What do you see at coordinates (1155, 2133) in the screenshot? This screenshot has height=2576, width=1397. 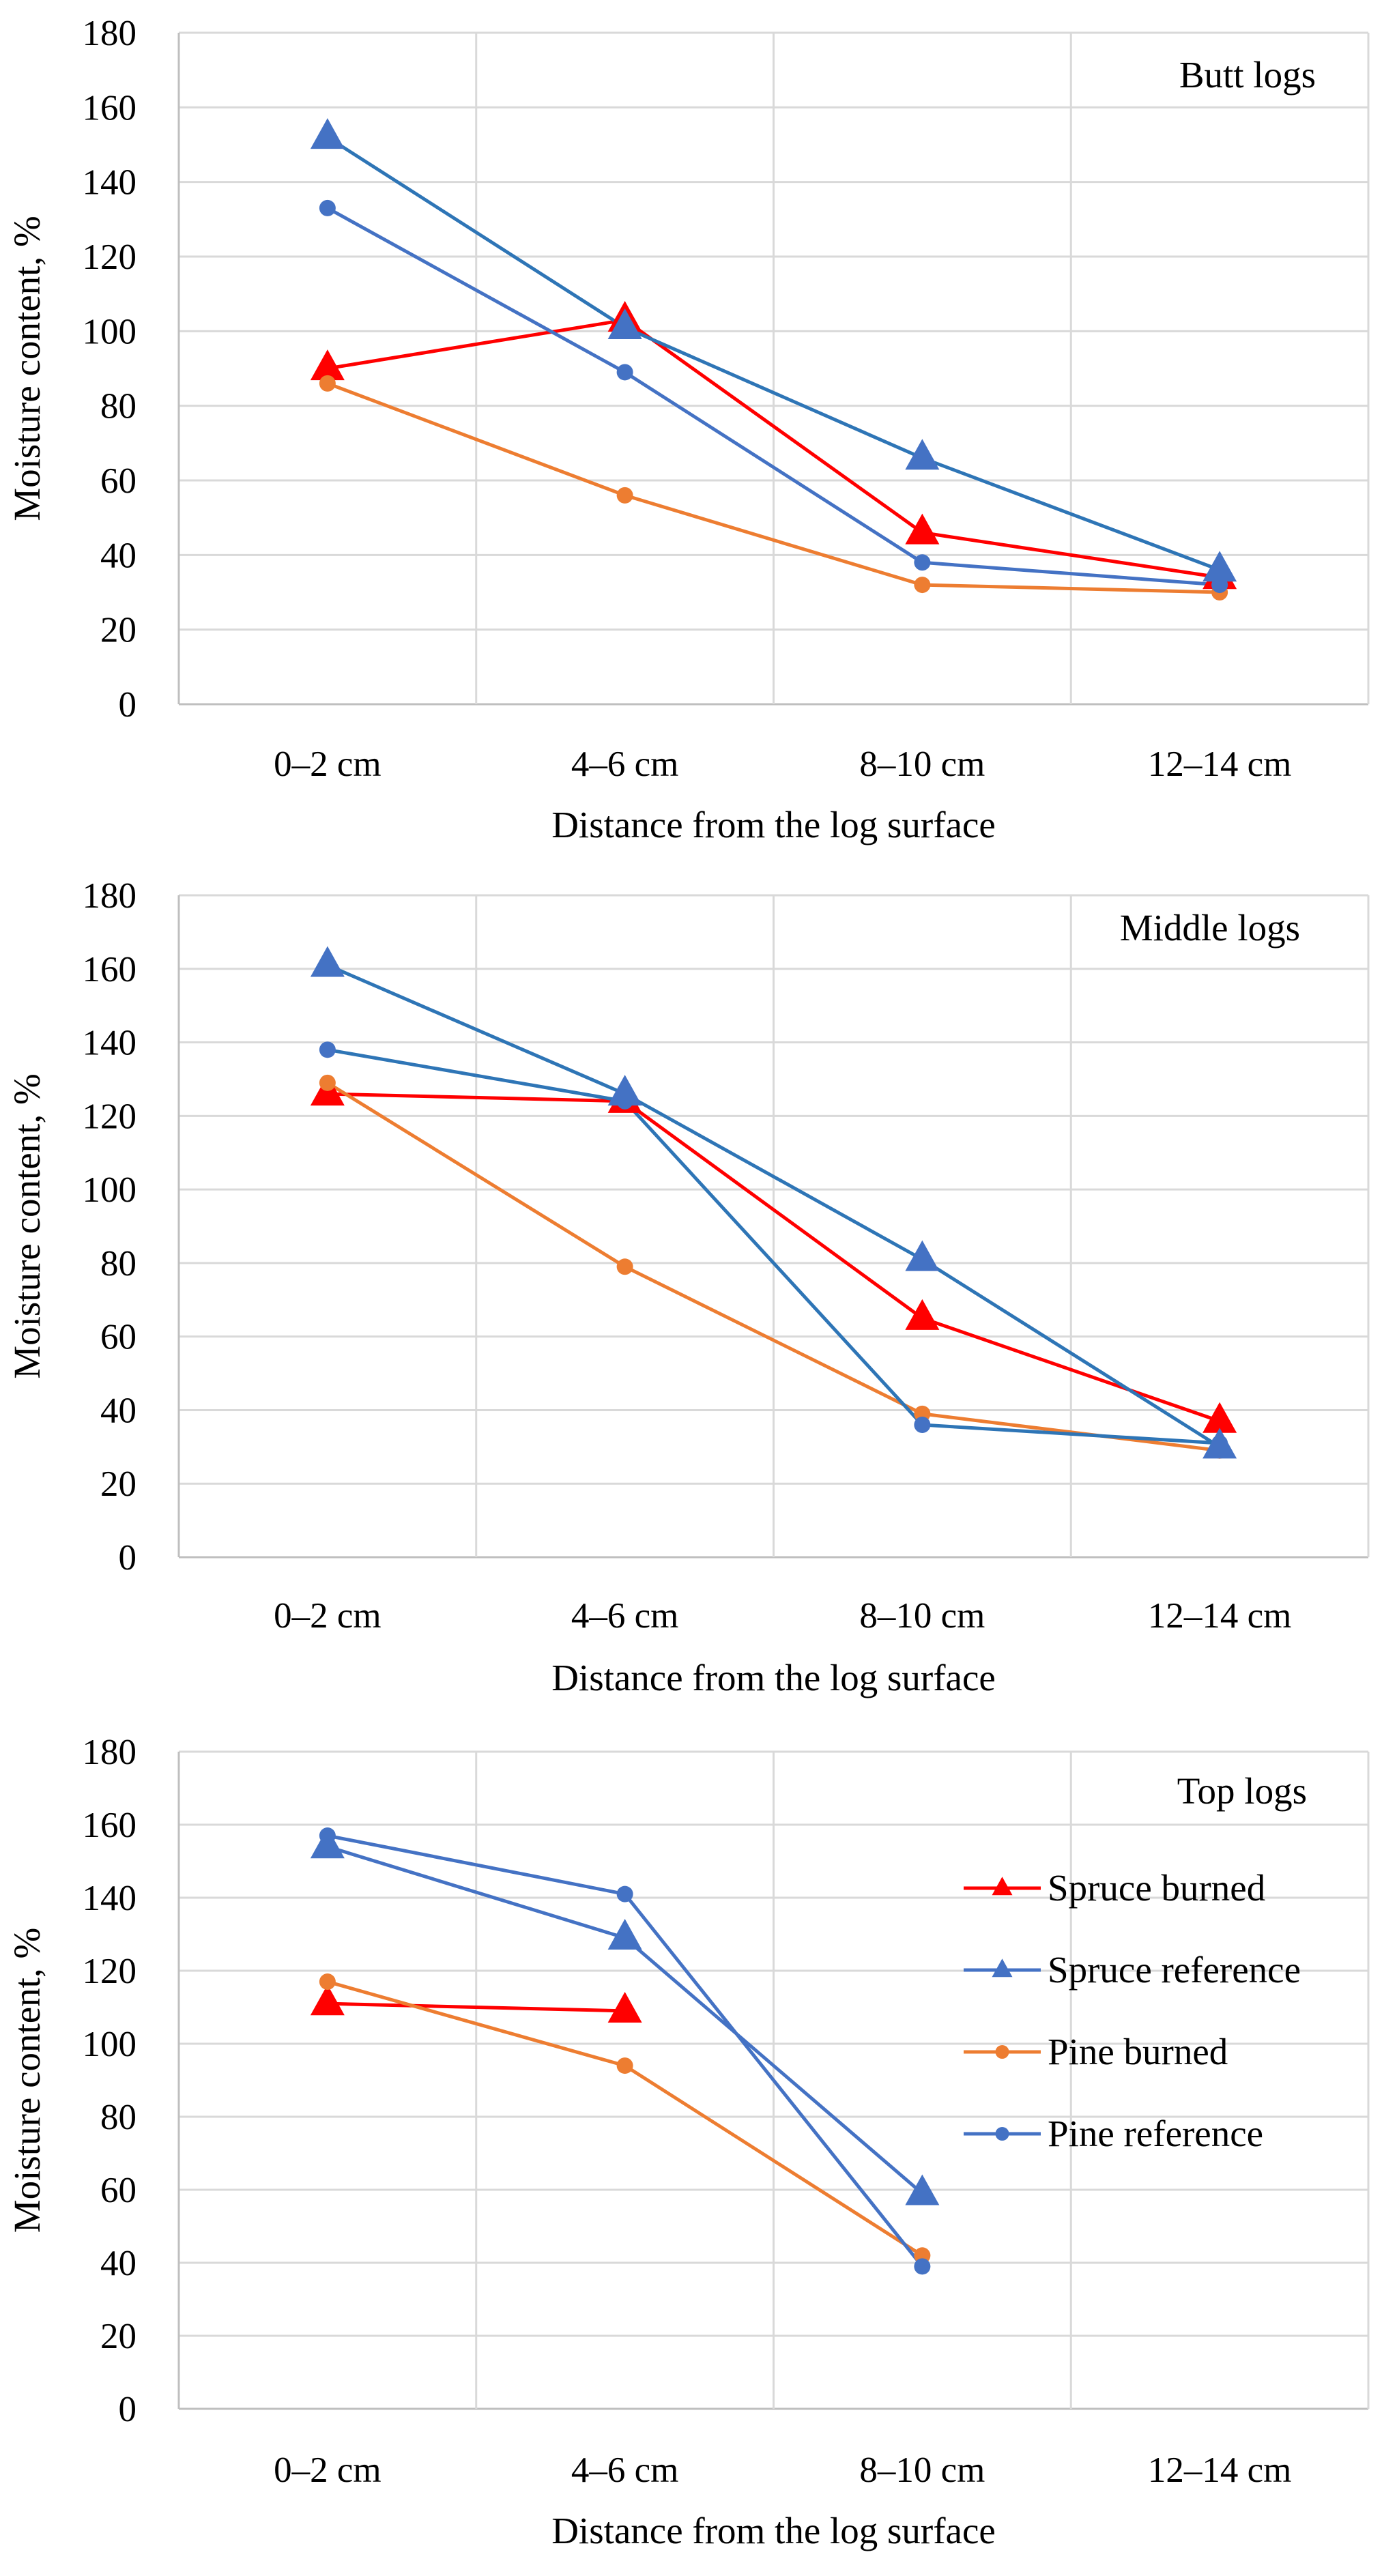 I see `legend-label-pine-reference: Pine reference` at bounding box center [1155, 2133].